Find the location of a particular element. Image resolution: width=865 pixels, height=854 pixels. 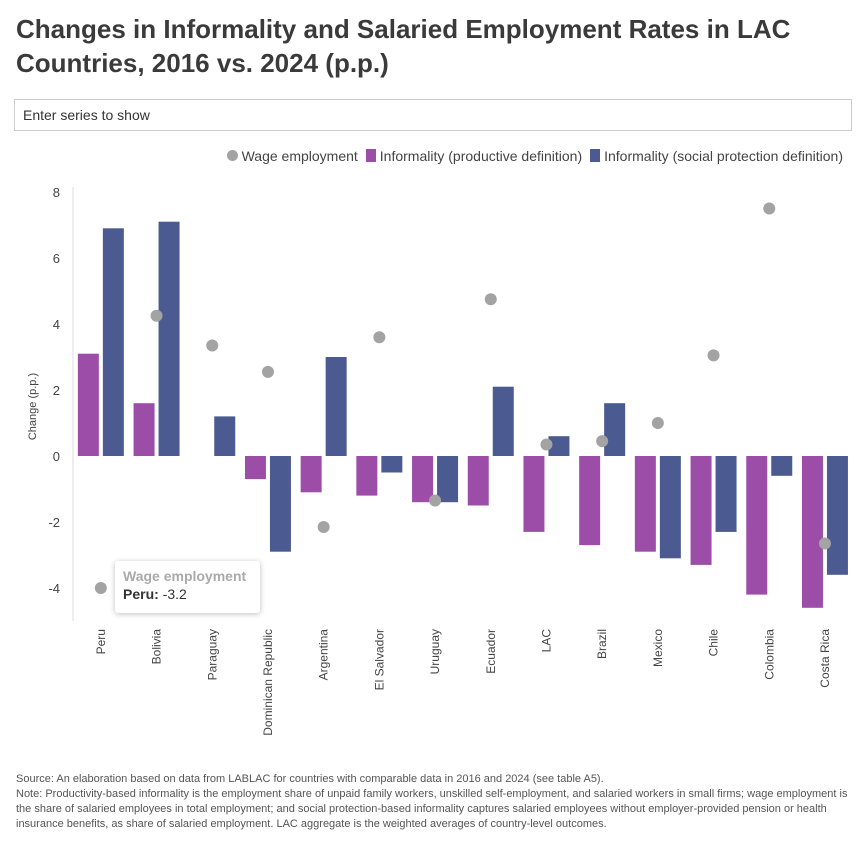

x-tick-label: Dominican Republic is located at coordinates (268, 682).